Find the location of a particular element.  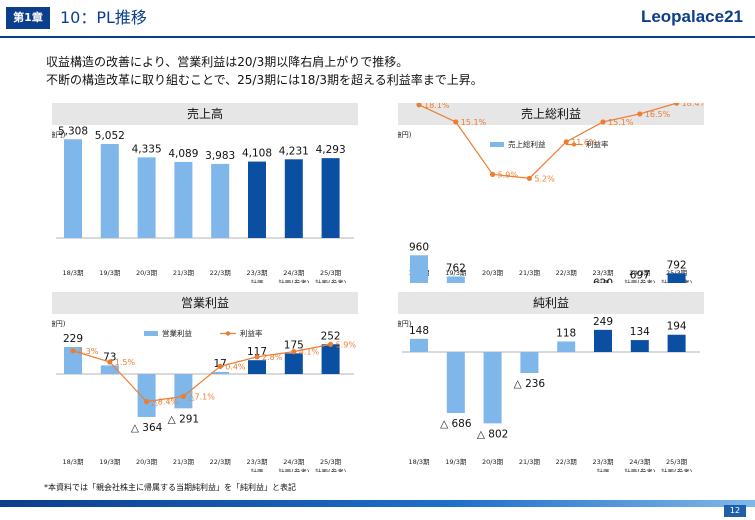

bar-value-label: 960 is located at coordinates (419, 247).